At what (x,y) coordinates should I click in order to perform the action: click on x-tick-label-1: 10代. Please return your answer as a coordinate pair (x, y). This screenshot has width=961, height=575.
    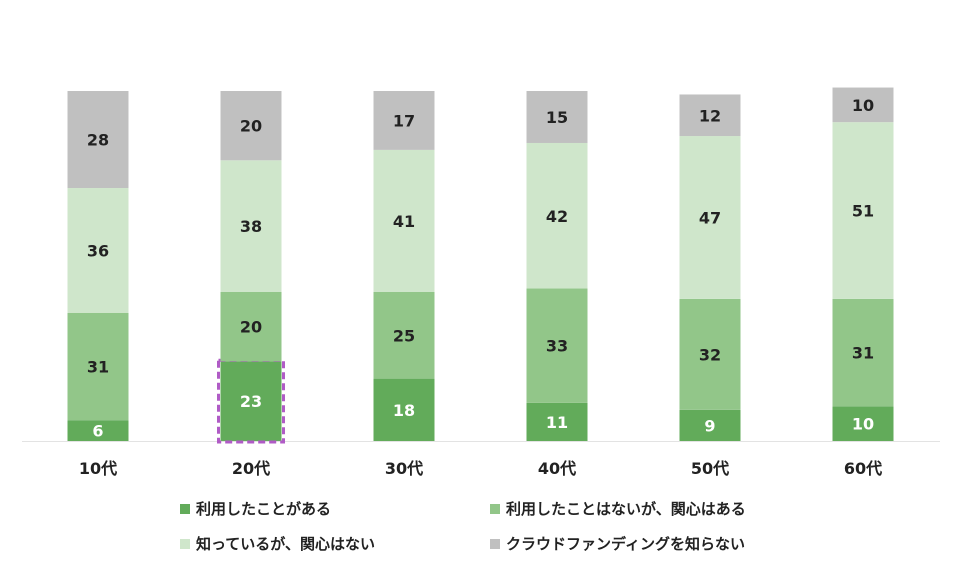
    Looking at the image, I should click on (98, 468).